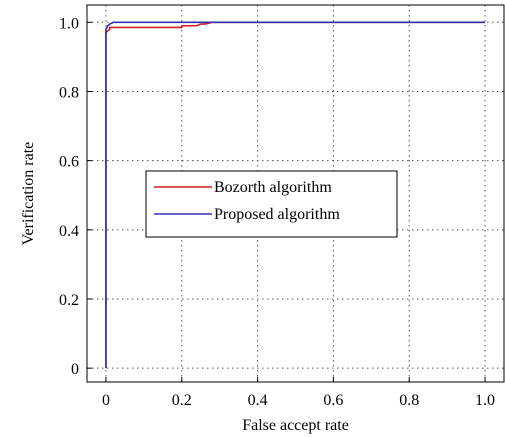 The width and height of the screenshot is (505, 437). What do you see at coordinates (69, 92) in the screenshot?
I see `y-tick-label: 0.8` at bounding box center [69, 92].